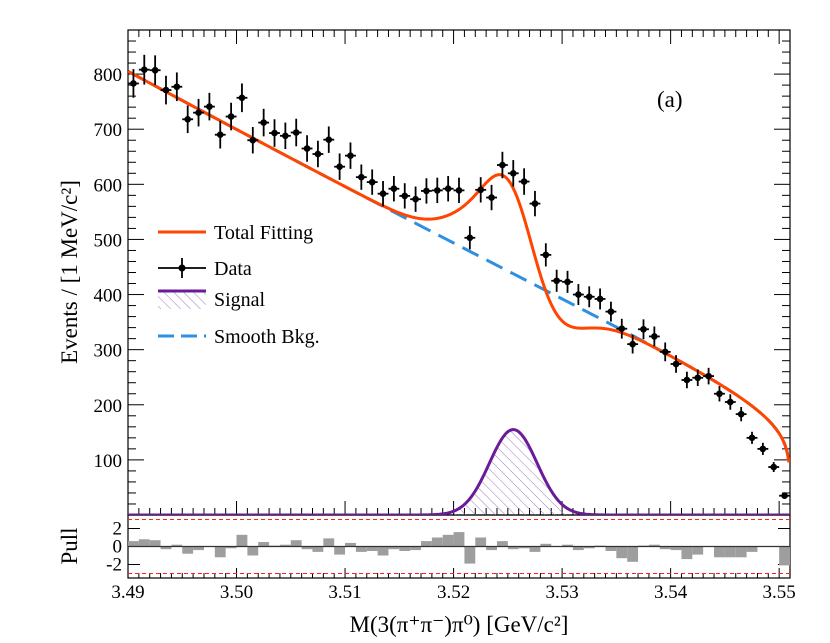 This screenshot has height=643, width=830. Describe the element at coordinates (670, 99) in the screenshot. I see `panel-label: (a)` at that location.